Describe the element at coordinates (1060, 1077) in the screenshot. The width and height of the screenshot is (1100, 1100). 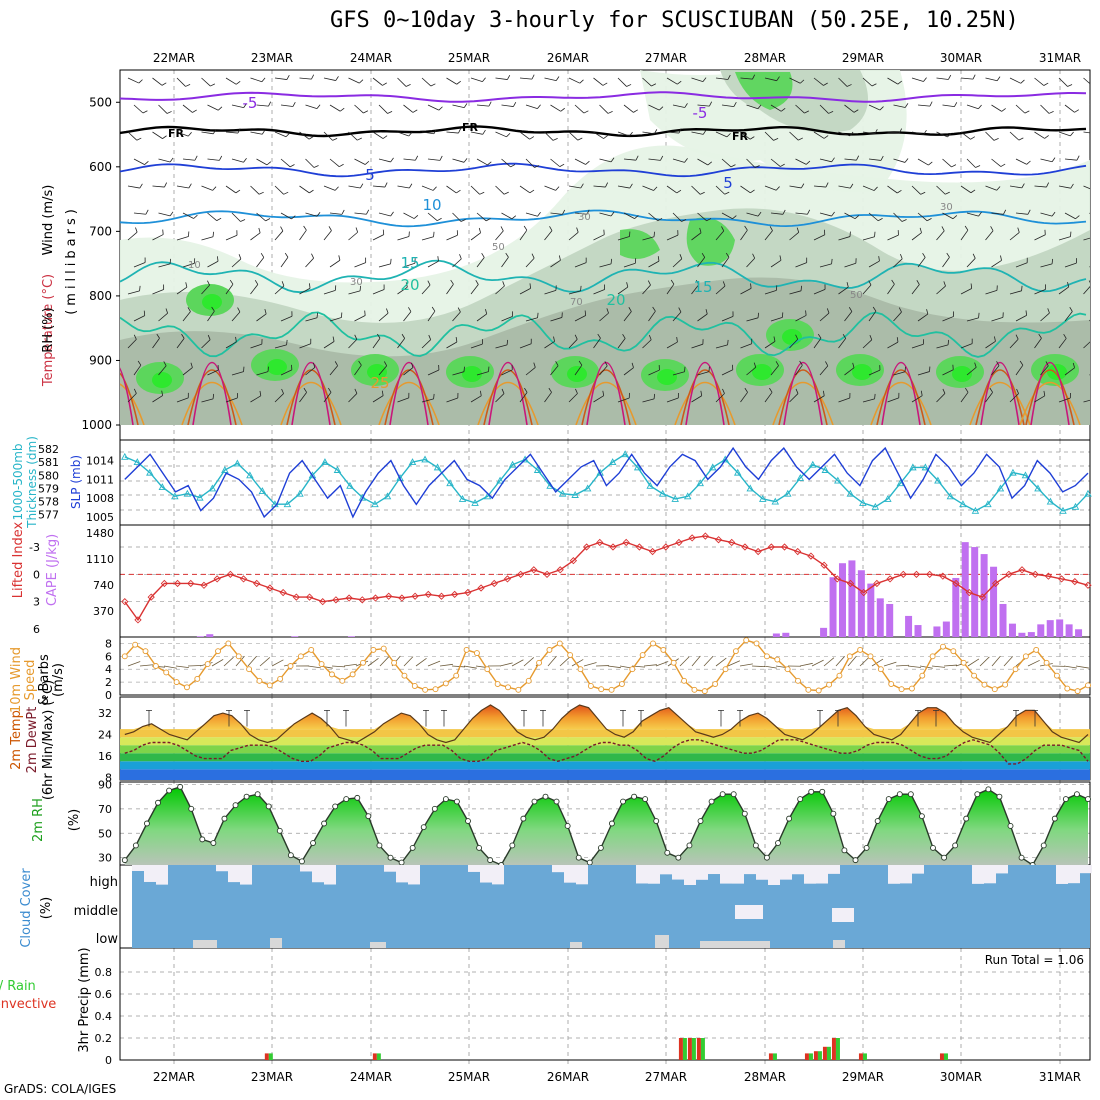
I see `bottom-day-label: 31MAR` at that location.